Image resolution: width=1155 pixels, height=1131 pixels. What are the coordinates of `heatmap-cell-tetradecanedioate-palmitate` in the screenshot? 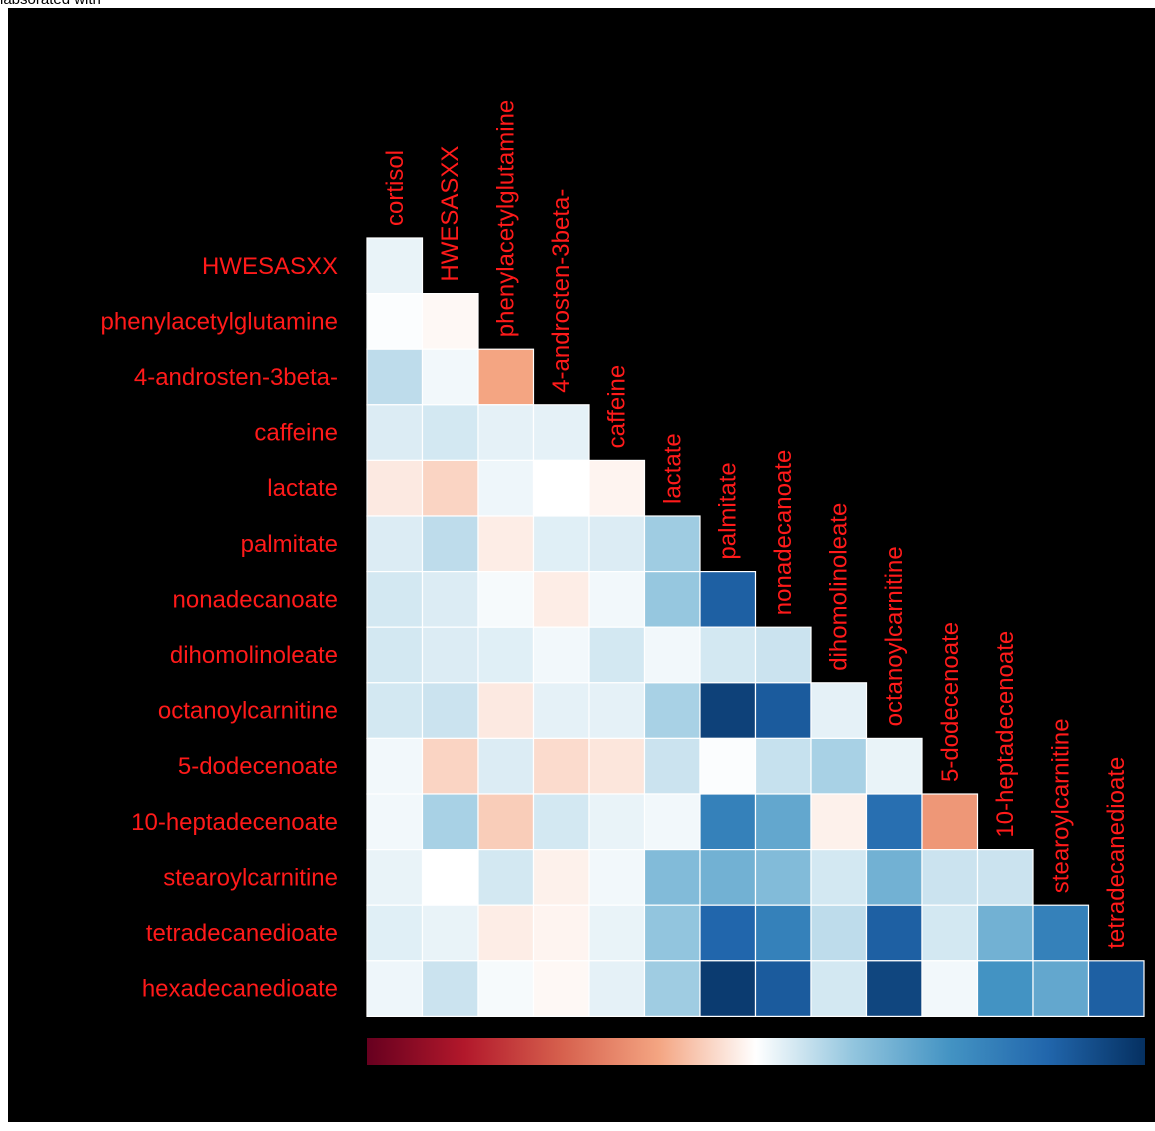 It's located at (728, 933).